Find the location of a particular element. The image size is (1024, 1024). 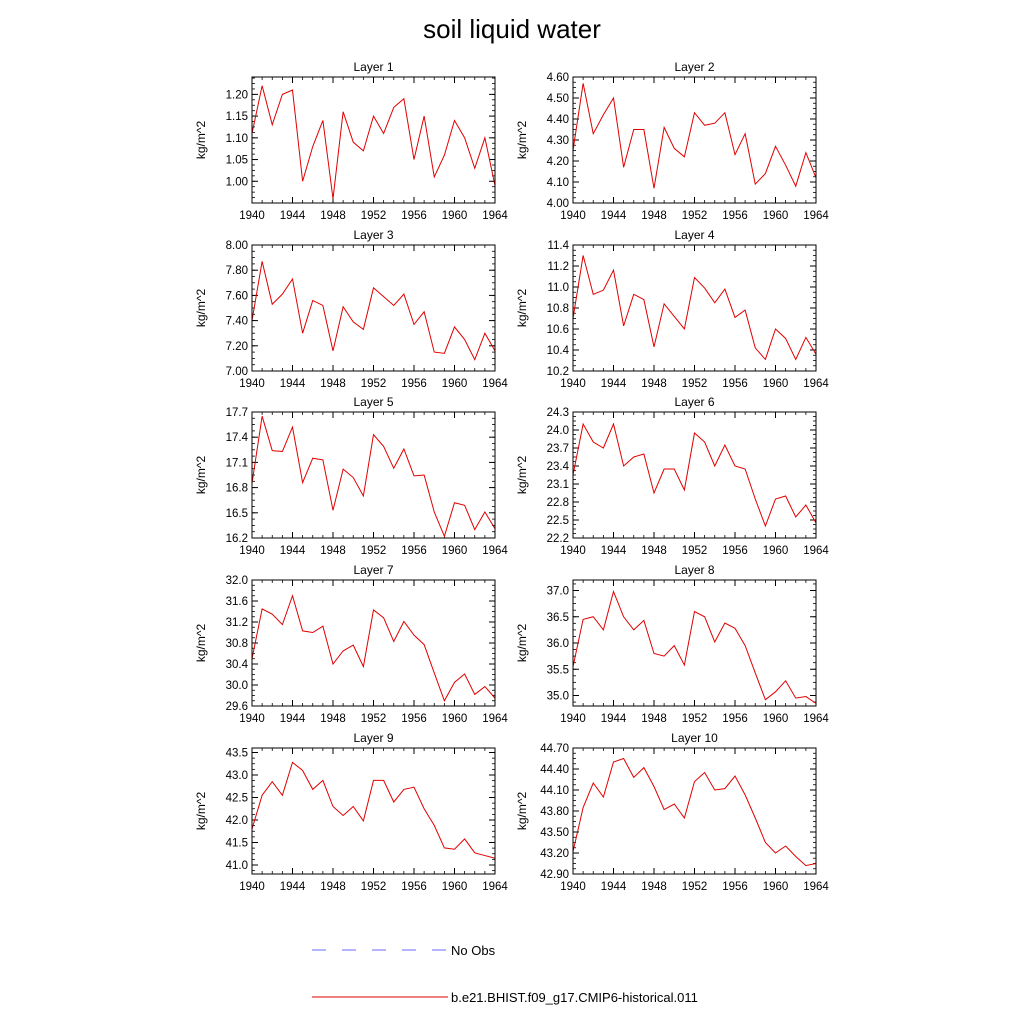

y-tick-label: 30.0 is located at coordinates (237, 686).